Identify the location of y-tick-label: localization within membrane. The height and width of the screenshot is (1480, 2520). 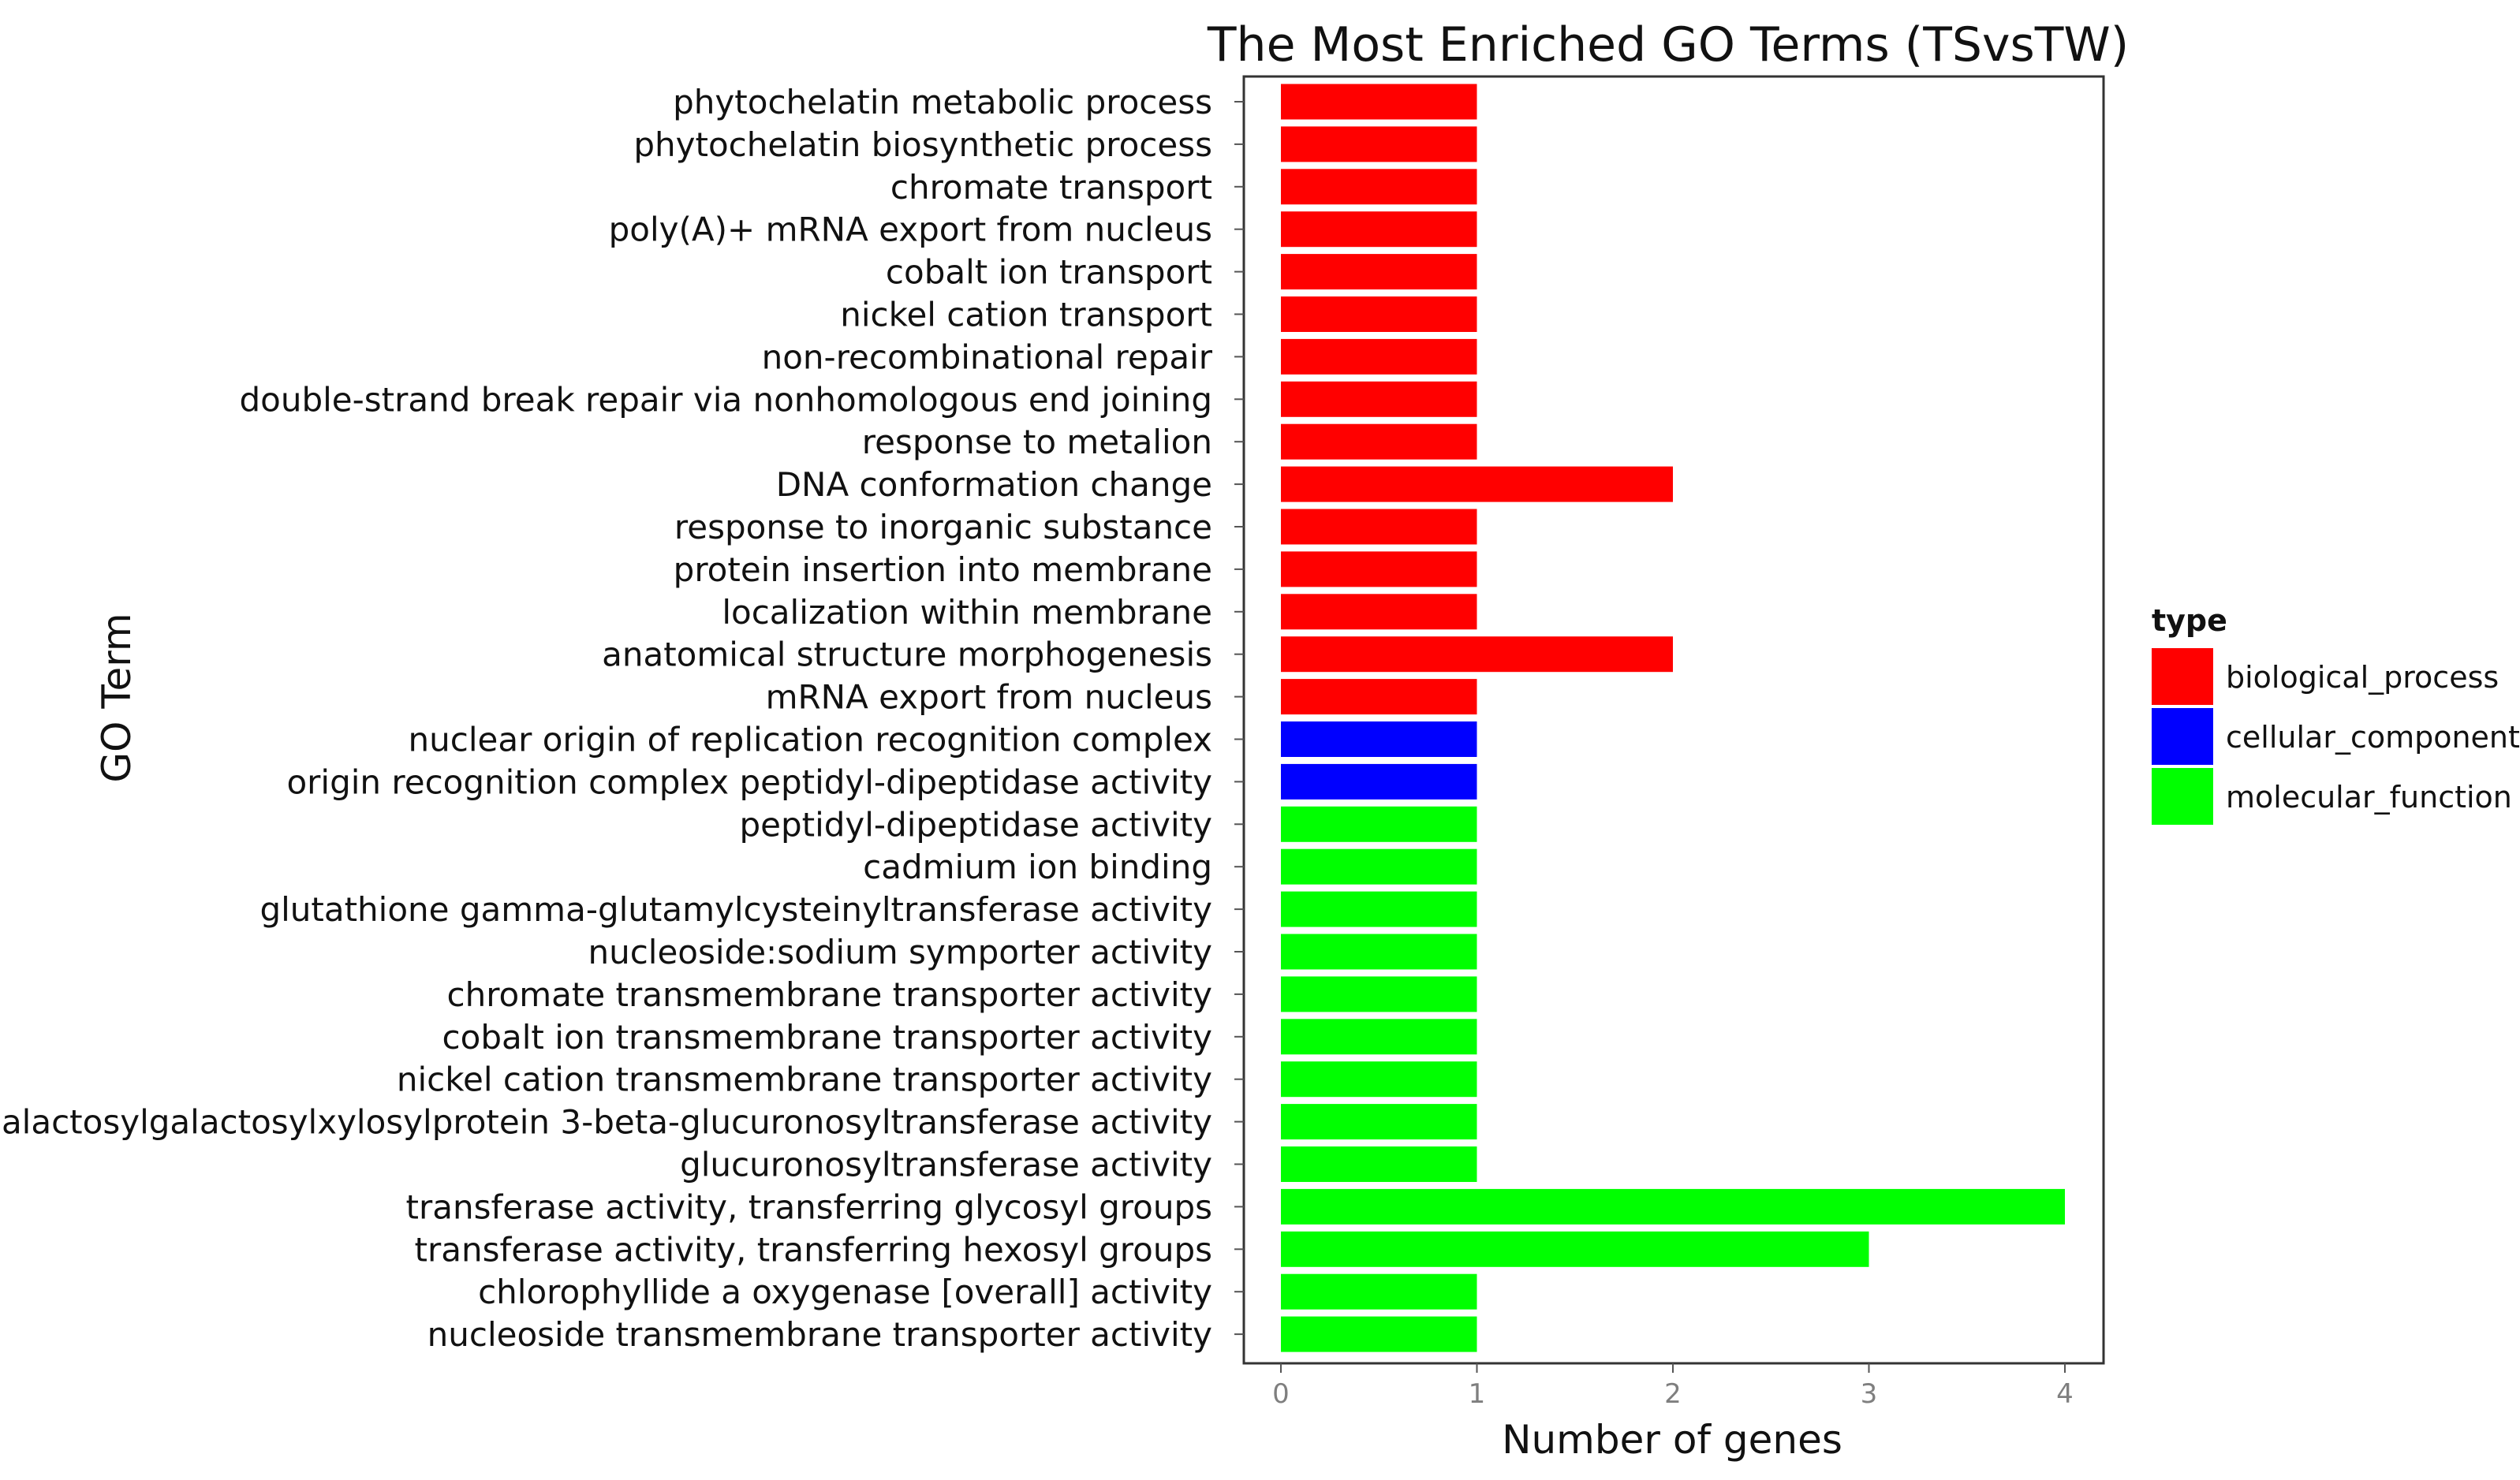
(967, 612).